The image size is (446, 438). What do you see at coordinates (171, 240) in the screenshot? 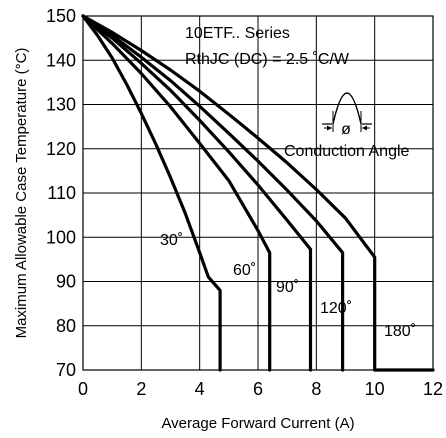
I see `series-label-30: 30˚` at bounding box center [171, 240].